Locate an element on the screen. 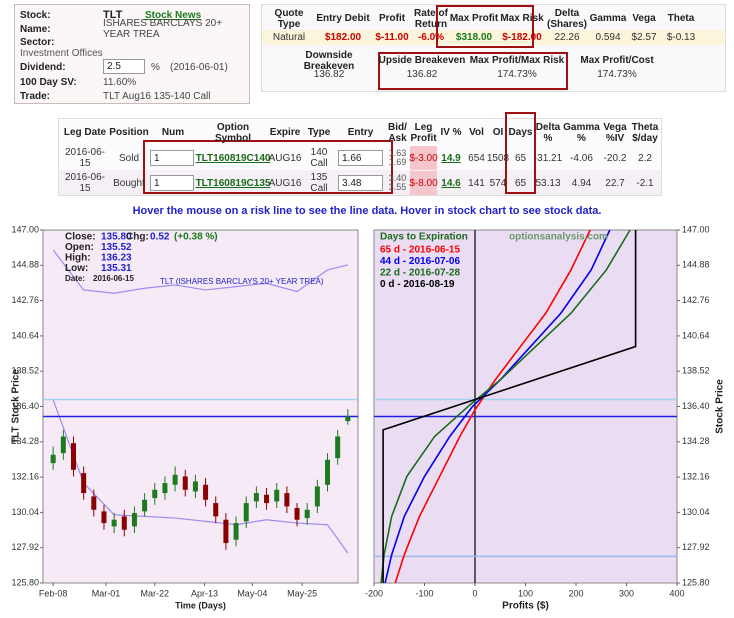 The height and width of the screenshot is (618, 734). legs-cell: 53.13 is located at coordinates (548, 183).